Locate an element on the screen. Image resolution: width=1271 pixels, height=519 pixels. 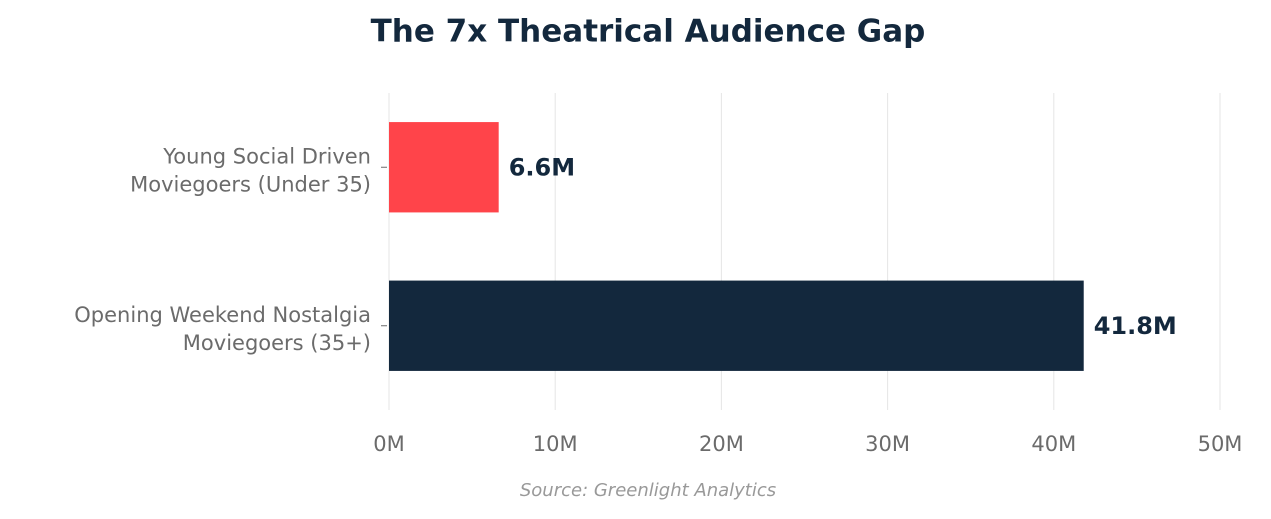
chart-title: The 7x Theatrical Audience Gap is located at coordinates (648, 32).